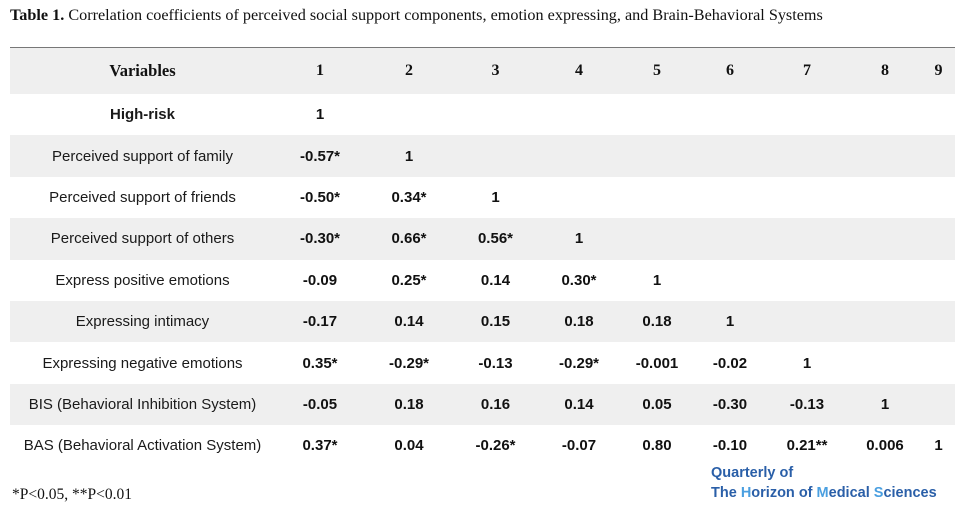 The image size is (963, 508). Describe the element at coordinates (142, 70) in the screenshot. I see `header-variables: Variables` at that location.